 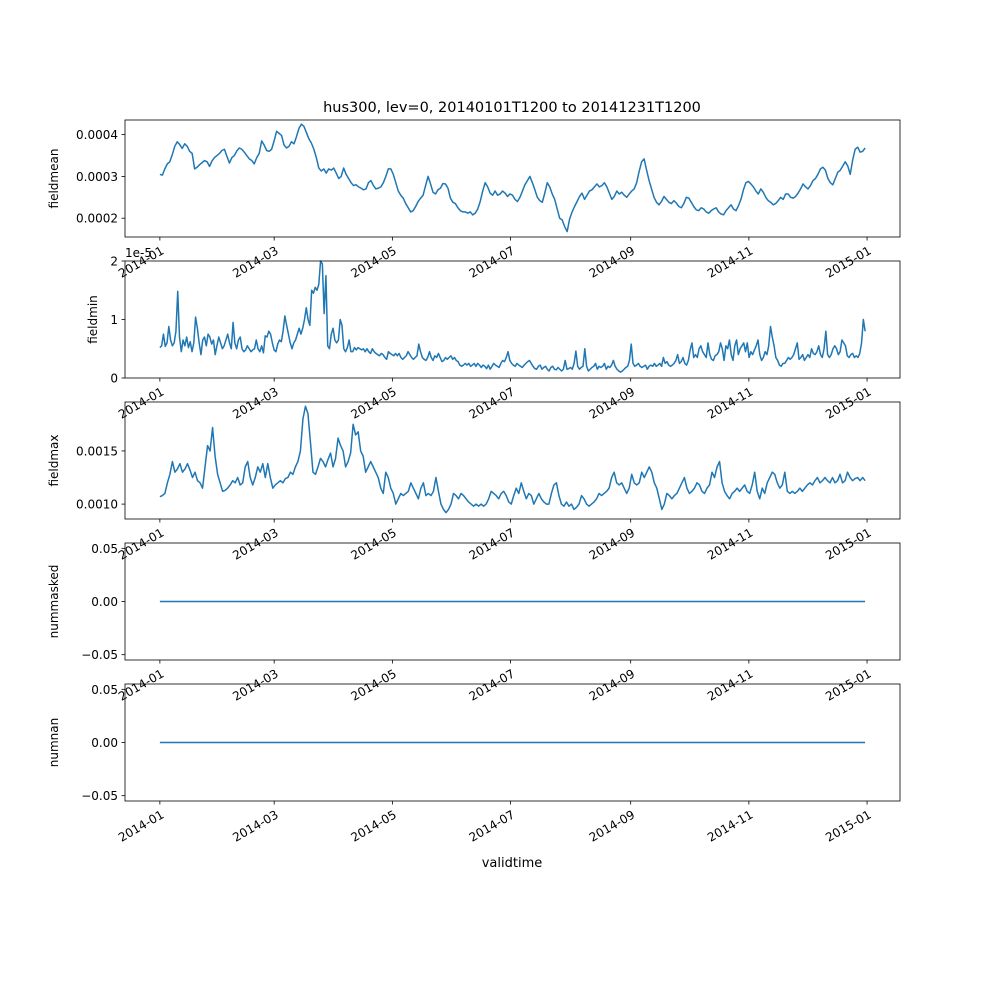 What do you see at coordinates (54, 179) in the screenshot?
I see `fieldmean-ylabel: fieldmean` at bounding box center [54, 179].